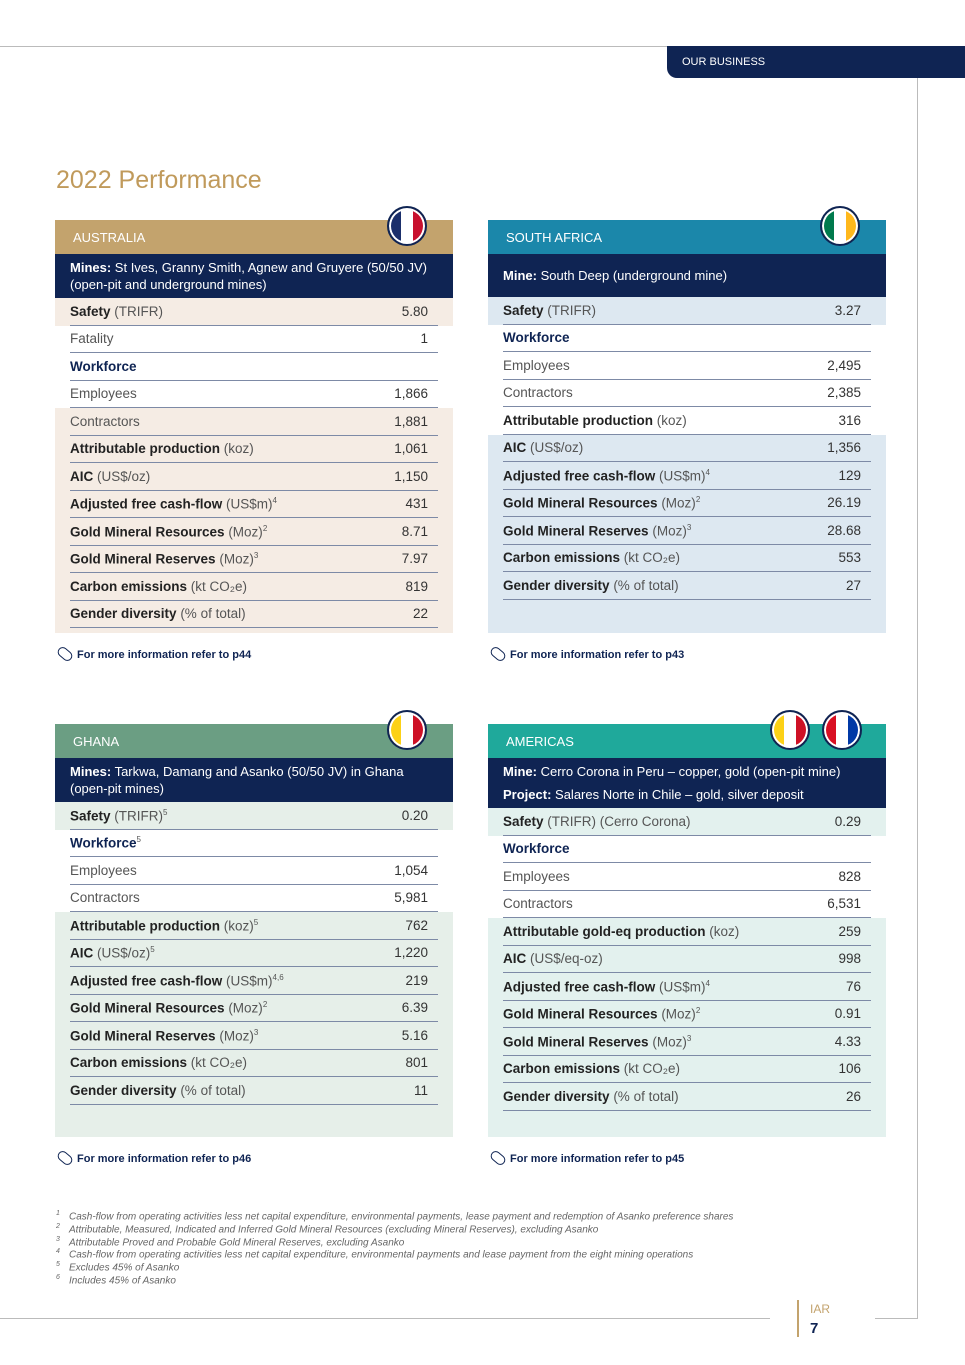 The height and width of the screenshot is (1365, 965). I want to click on table-row: Adjusted free cash-flow (US$m)4 76, so click(687, 987).